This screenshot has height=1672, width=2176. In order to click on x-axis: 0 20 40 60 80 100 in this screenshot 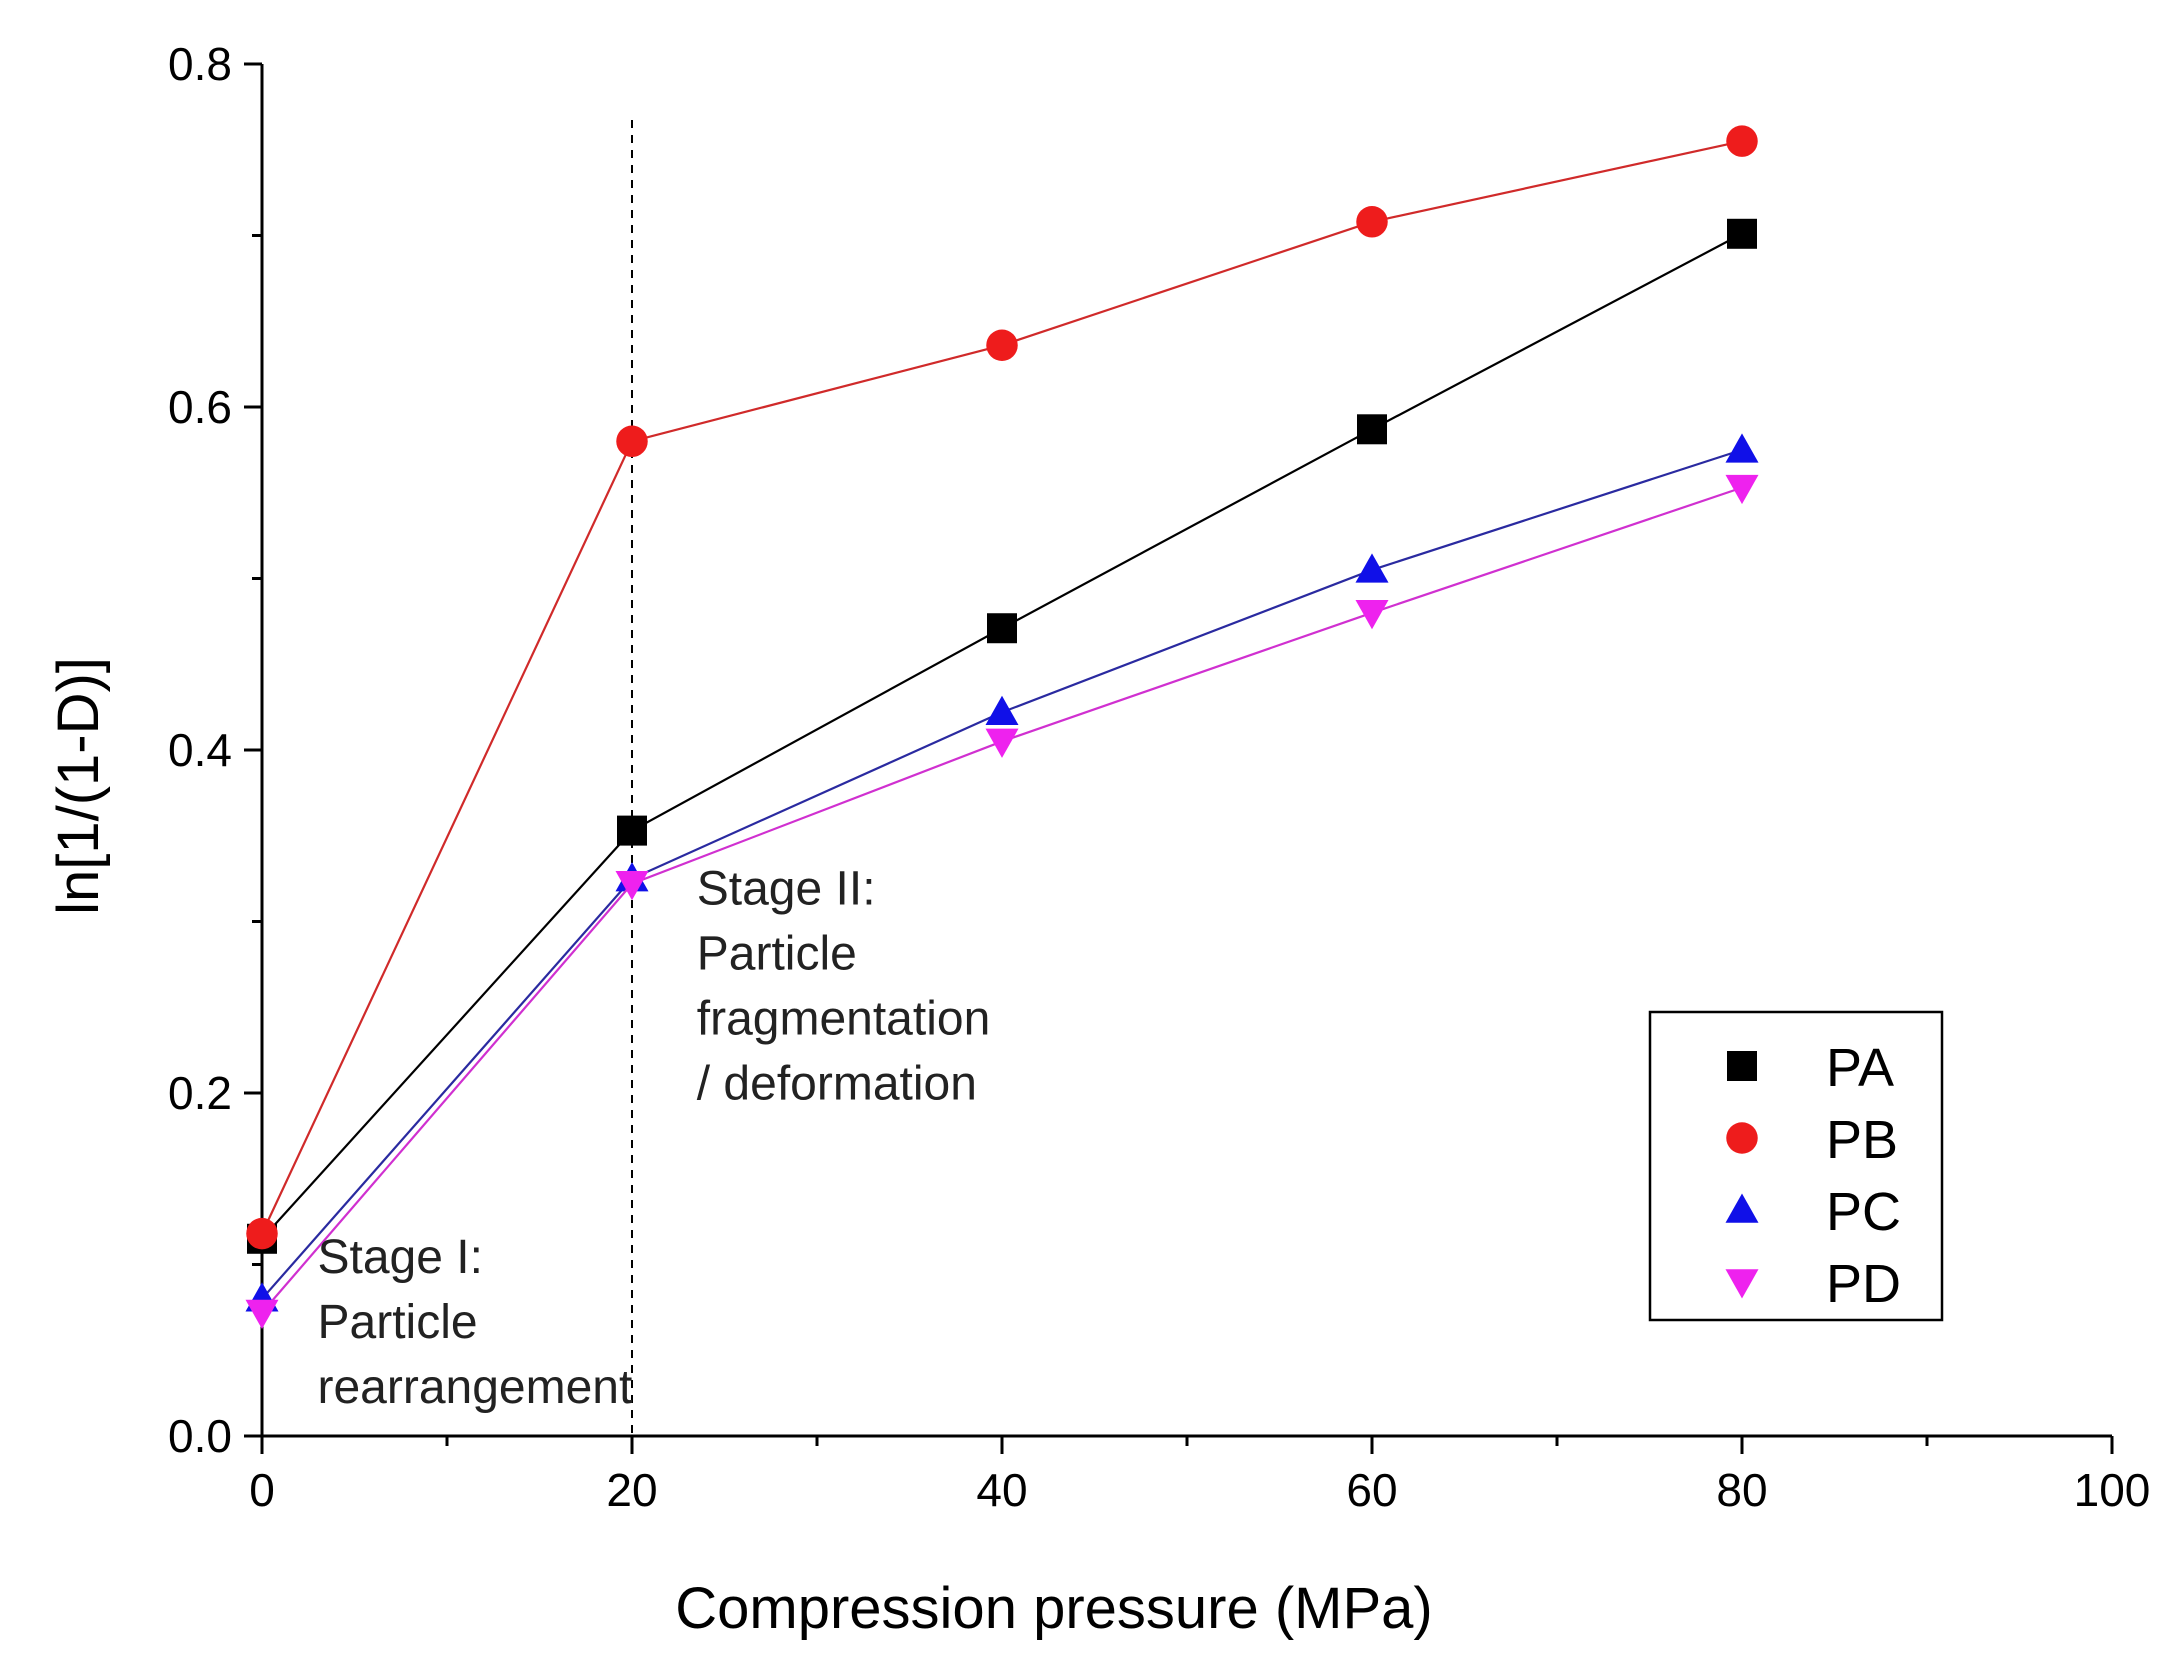, I will do `click(1200, 1475)`.